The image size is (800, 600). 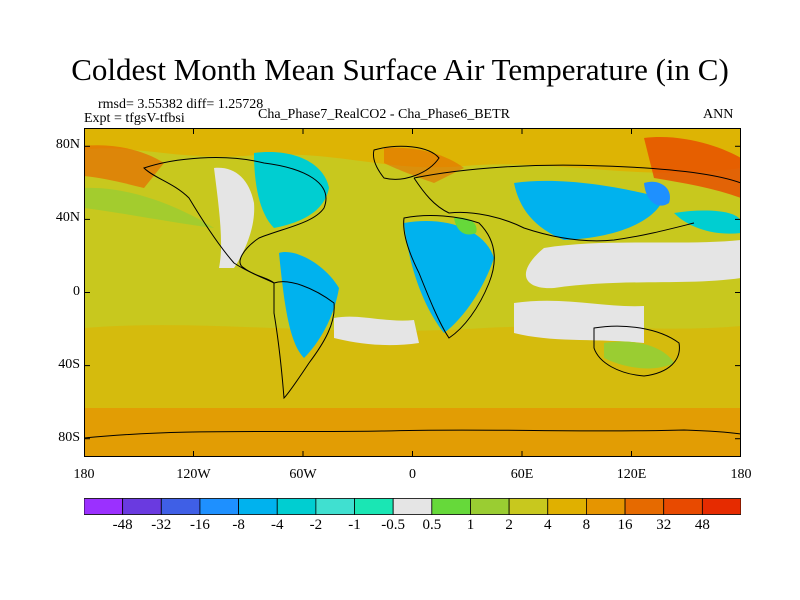 What do you see at coordinates (181, 104) in the screenshot?
I see `rmsd-diff-text: rmsd= 3.55382 diff= 1.25728` at bounding box center [181, 104].